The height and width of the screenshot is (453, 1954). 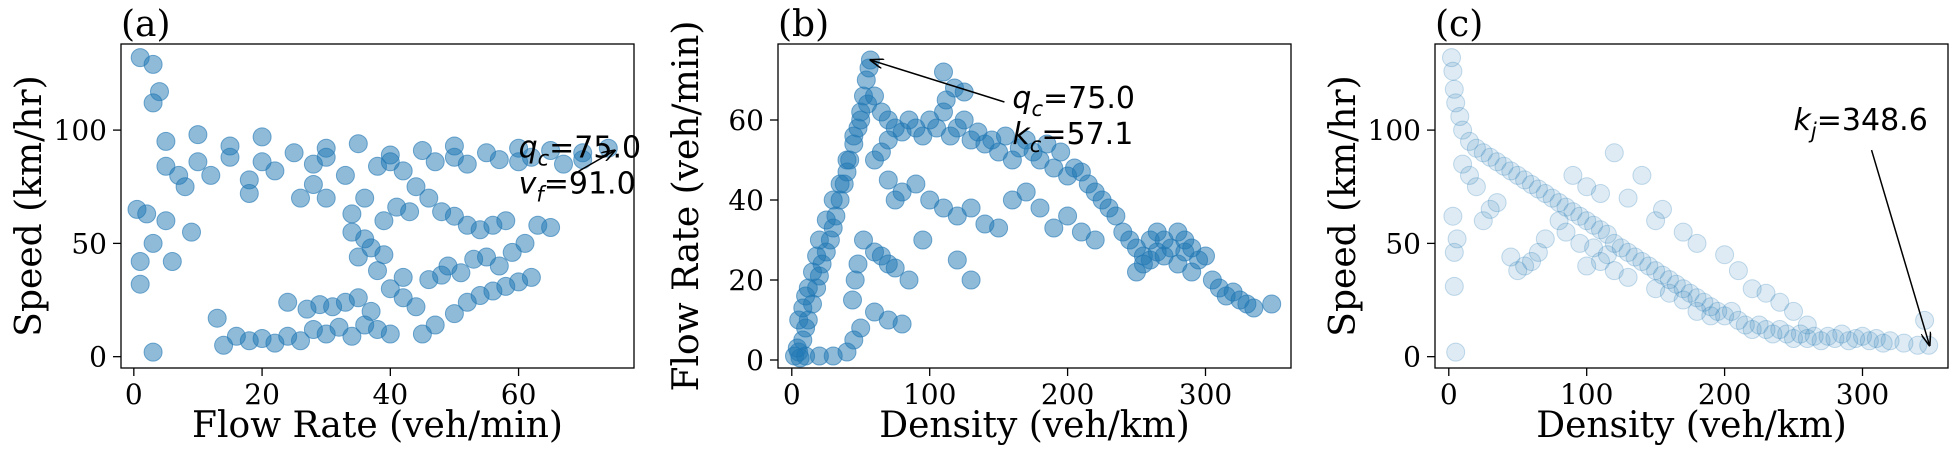 What do you see at coordinates (1449, 394) in the screenshot?
I see `x-tick-label: 0` at bounding box center [1449, 394].